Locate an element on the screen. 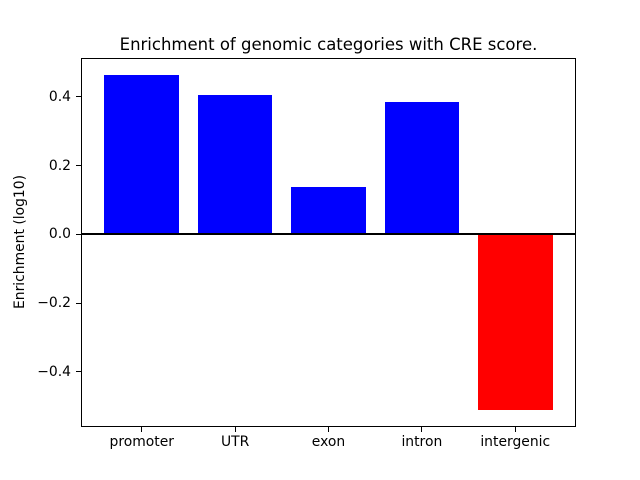 Image resolution: width=640 pixels, height=480 pixels. bar-intron is located at coordinates (422, 168).